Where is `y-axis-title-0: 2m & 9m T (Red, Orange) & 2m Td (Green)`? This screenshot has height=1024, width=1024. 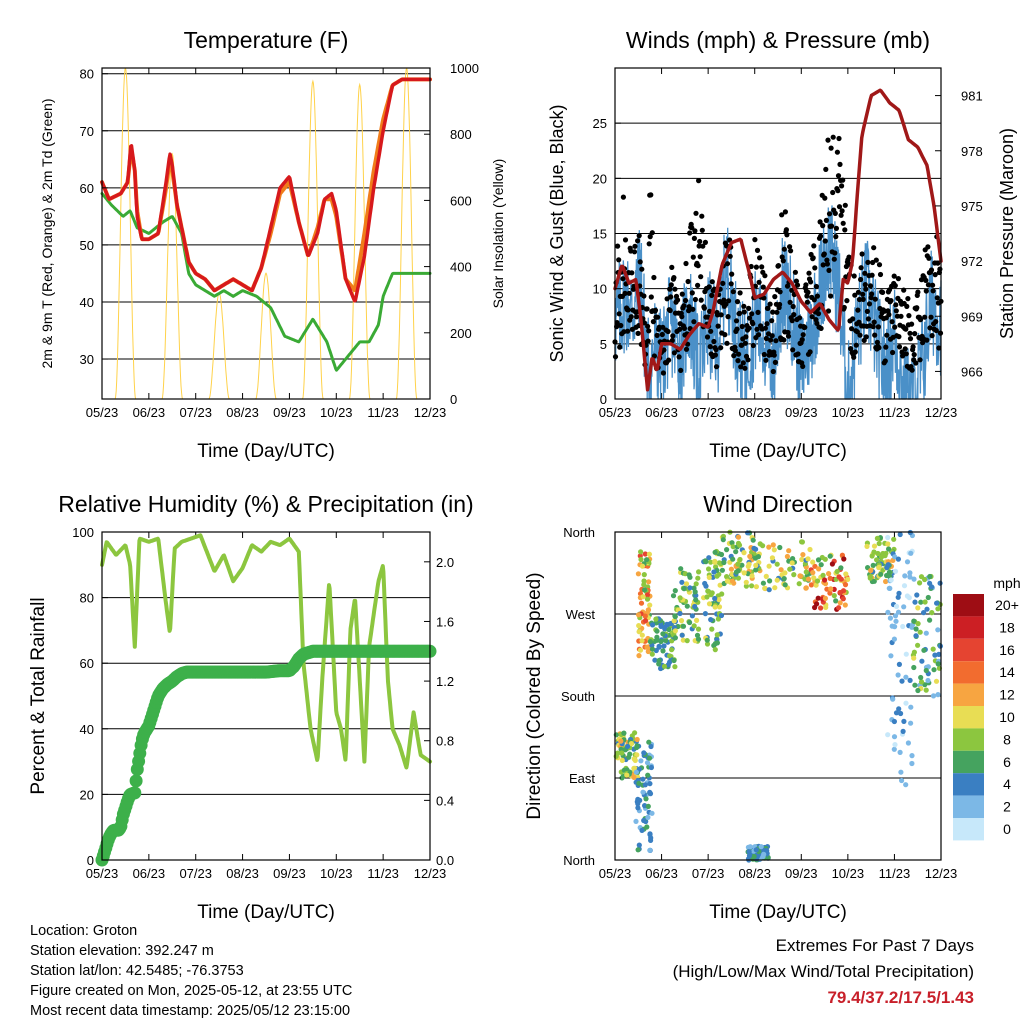
y-axis-title-0: 2m & 9m T (Red, Orange) & 2m Td (Green) is located at coordinates (47, 234).